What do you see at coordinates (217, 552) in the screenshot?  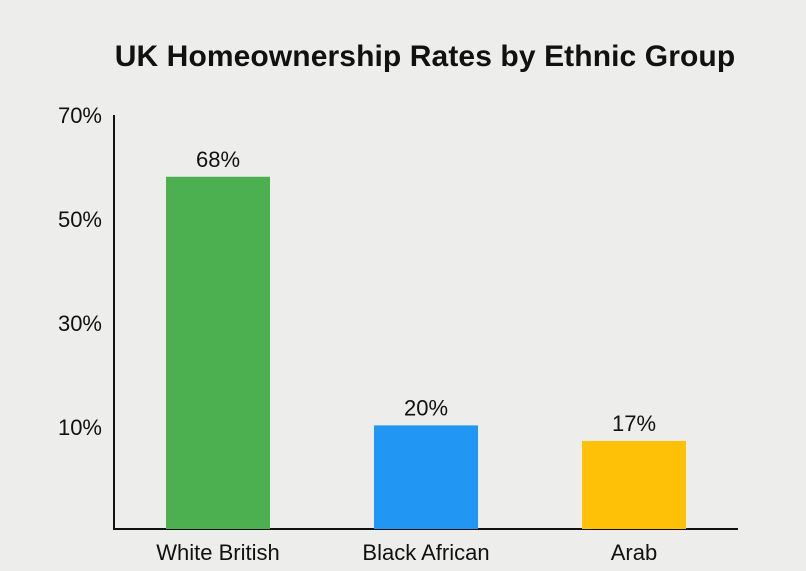 I see `x-tick-label: White British` at bounding box center [217, 552].